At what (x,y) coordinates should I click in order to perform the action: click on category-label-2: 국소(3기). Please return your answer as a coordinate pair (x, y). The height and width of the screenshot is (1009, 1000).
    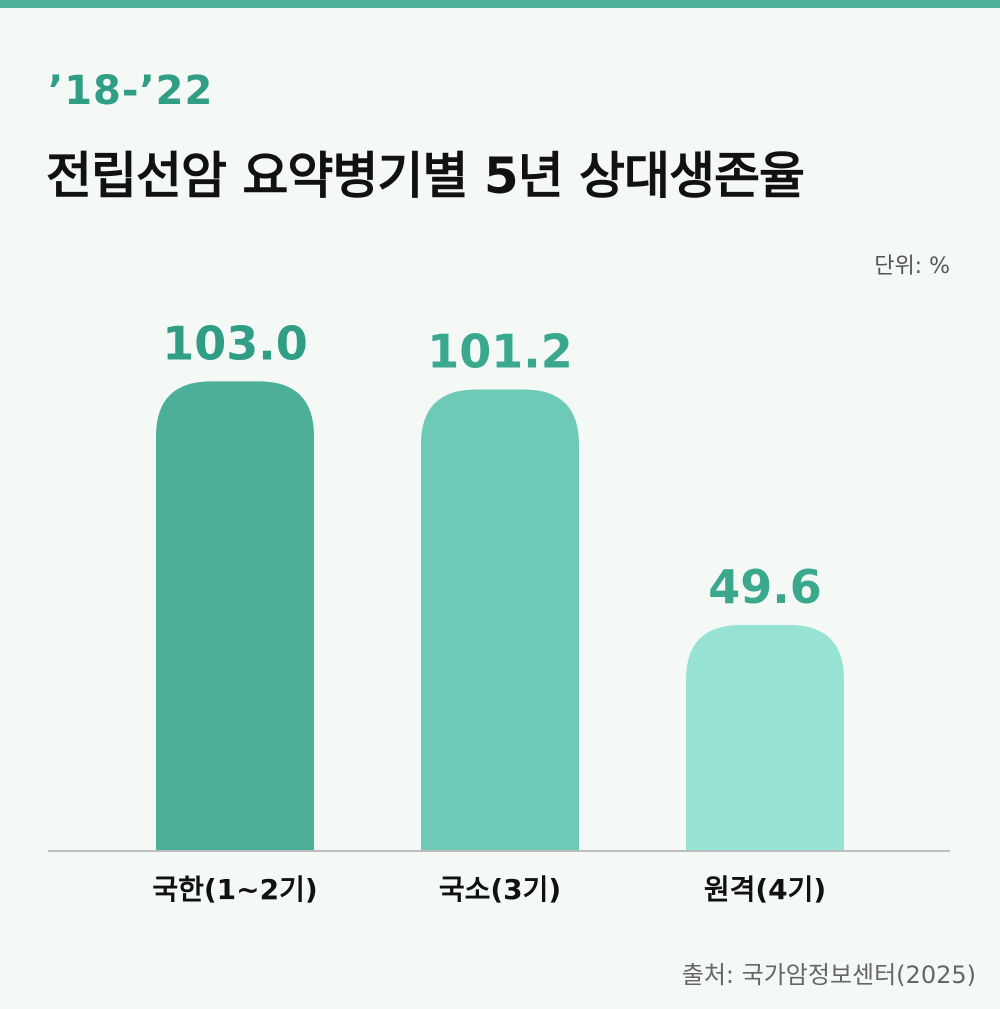
    Looking at the image, I should click on (500, 889).